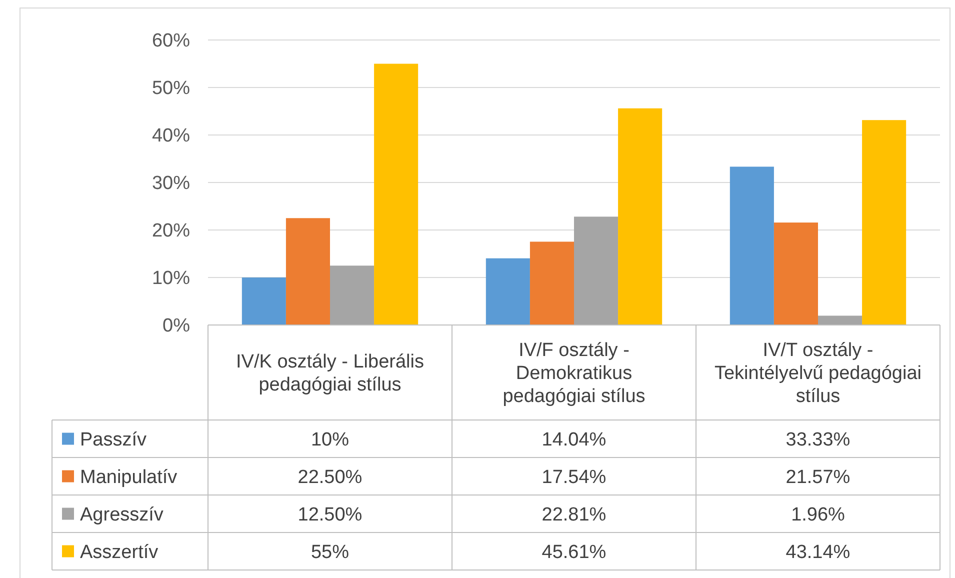 The height and width of the screenshot is (578, 955). I want to click on data-label: 55%, so click(330, 552).